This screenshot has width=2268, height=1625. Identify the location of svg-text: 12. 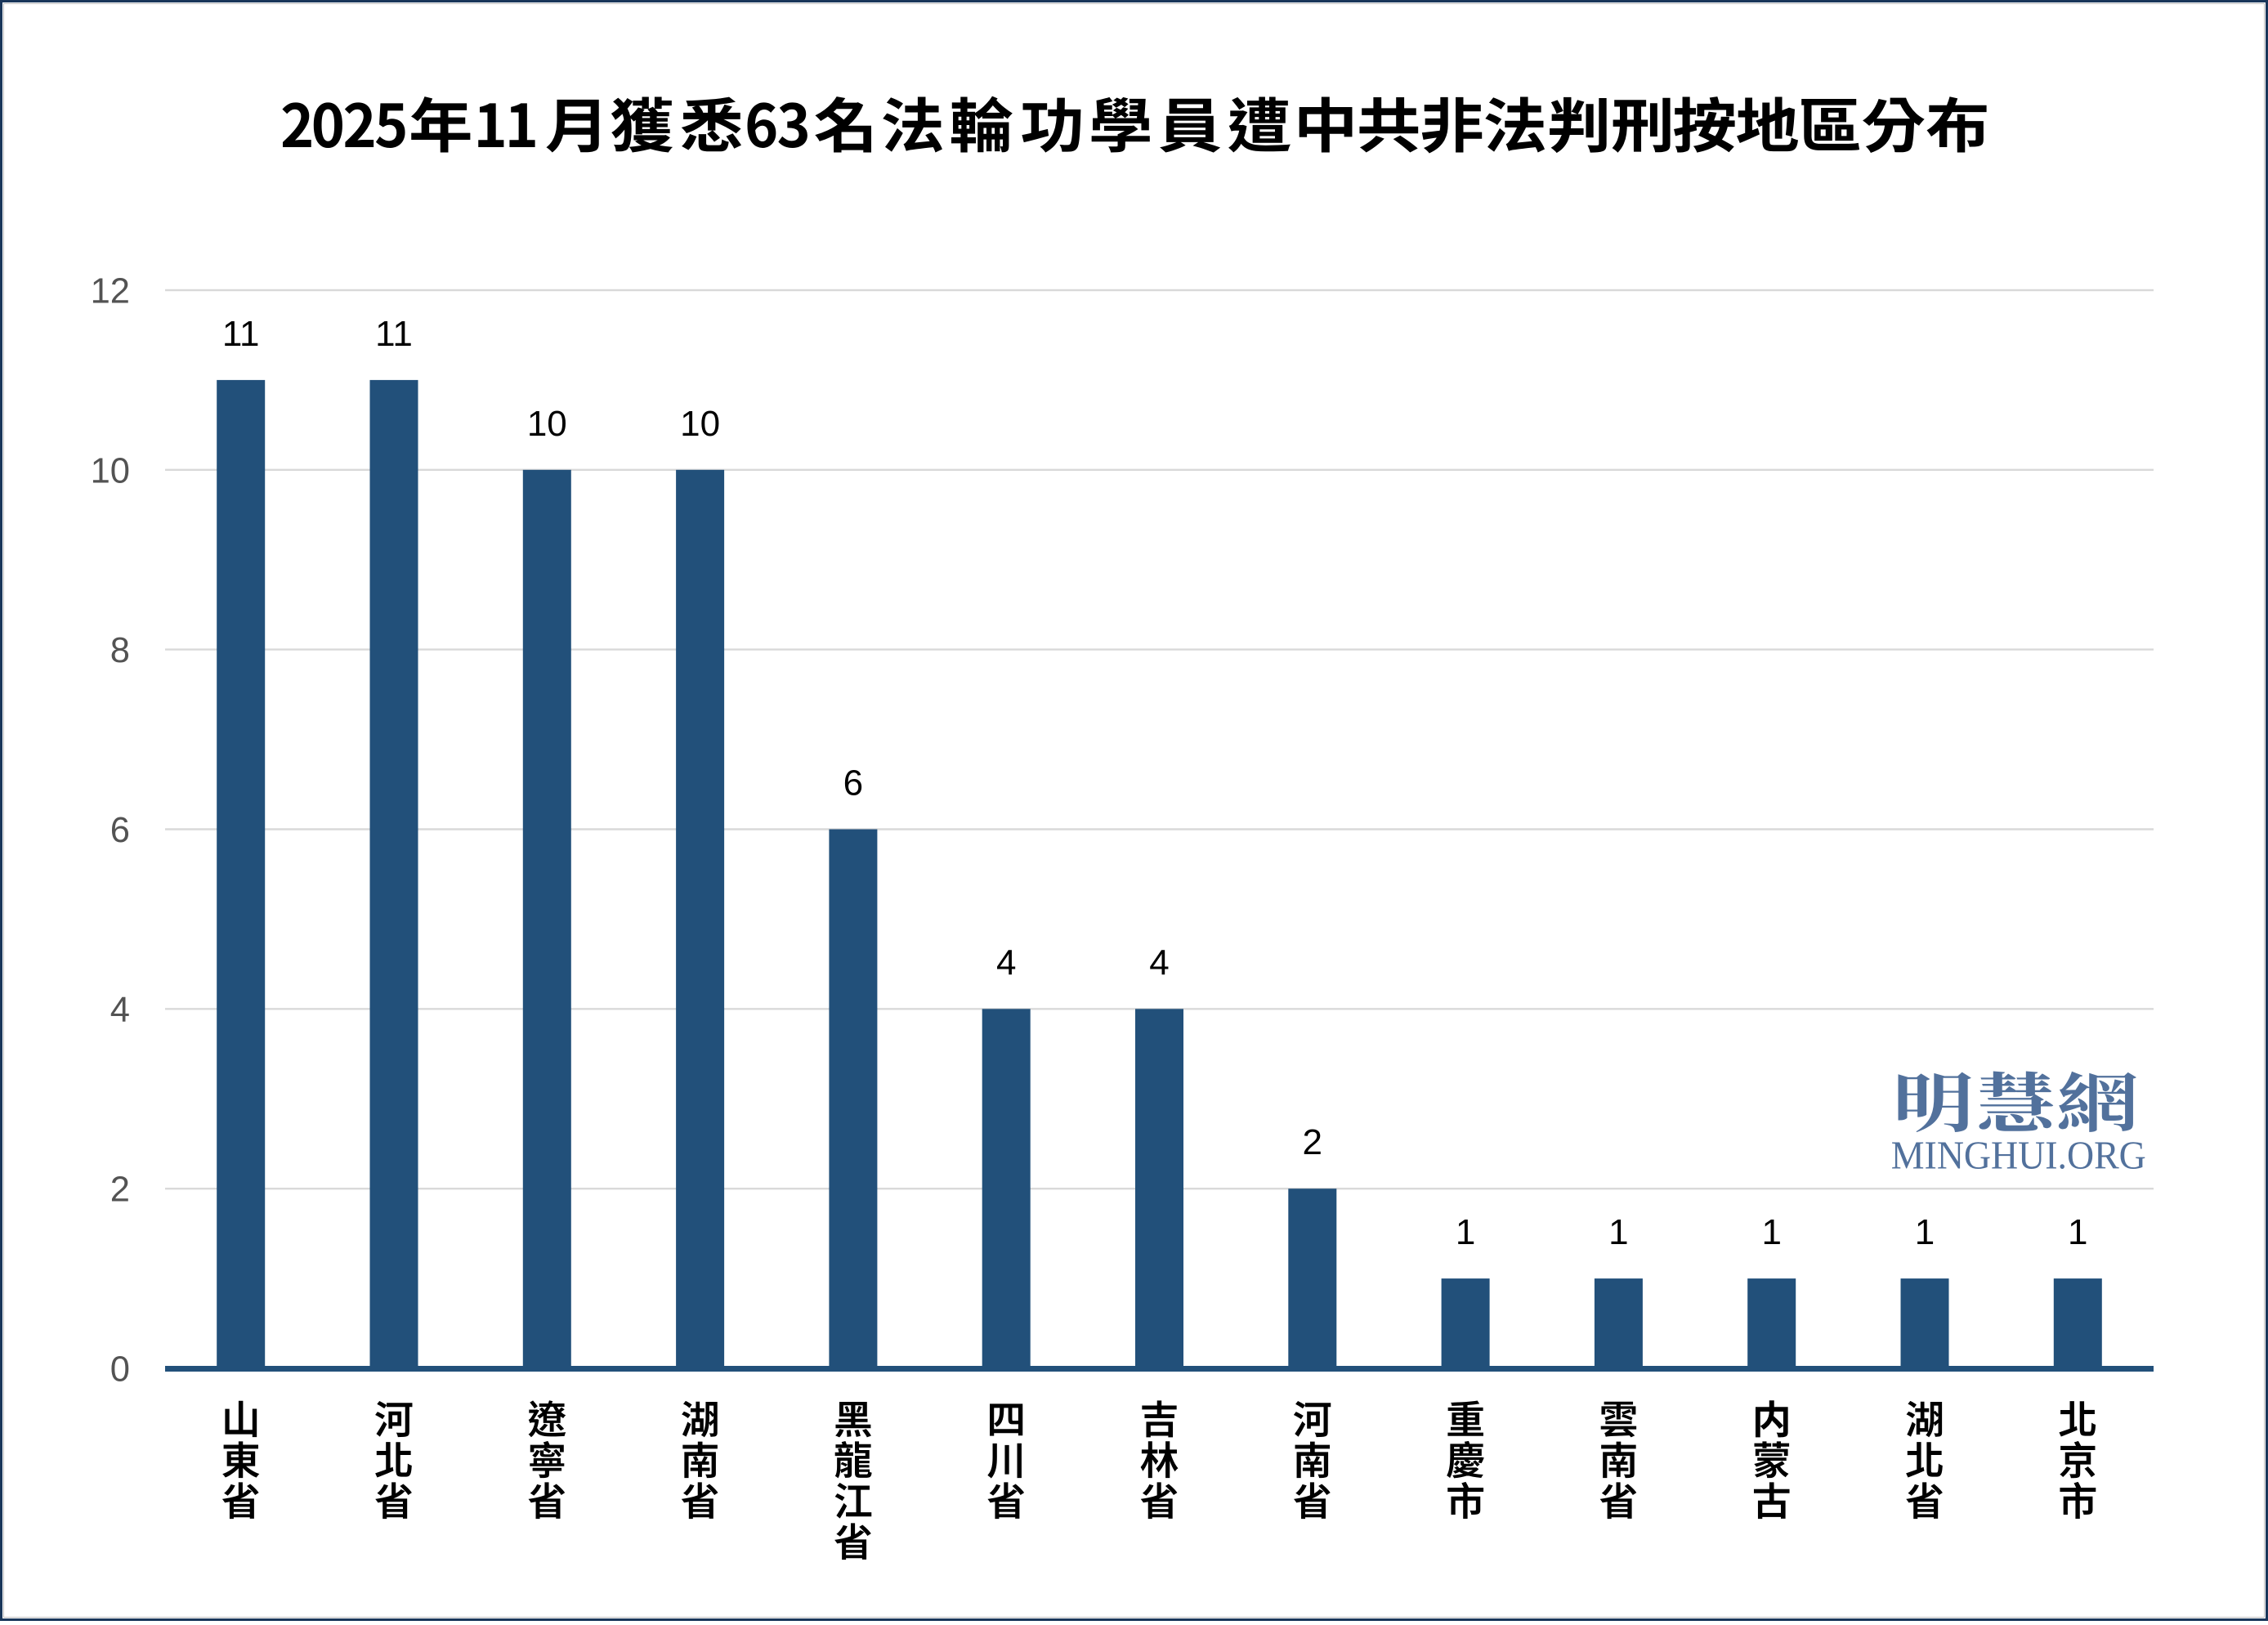
(110, 291).